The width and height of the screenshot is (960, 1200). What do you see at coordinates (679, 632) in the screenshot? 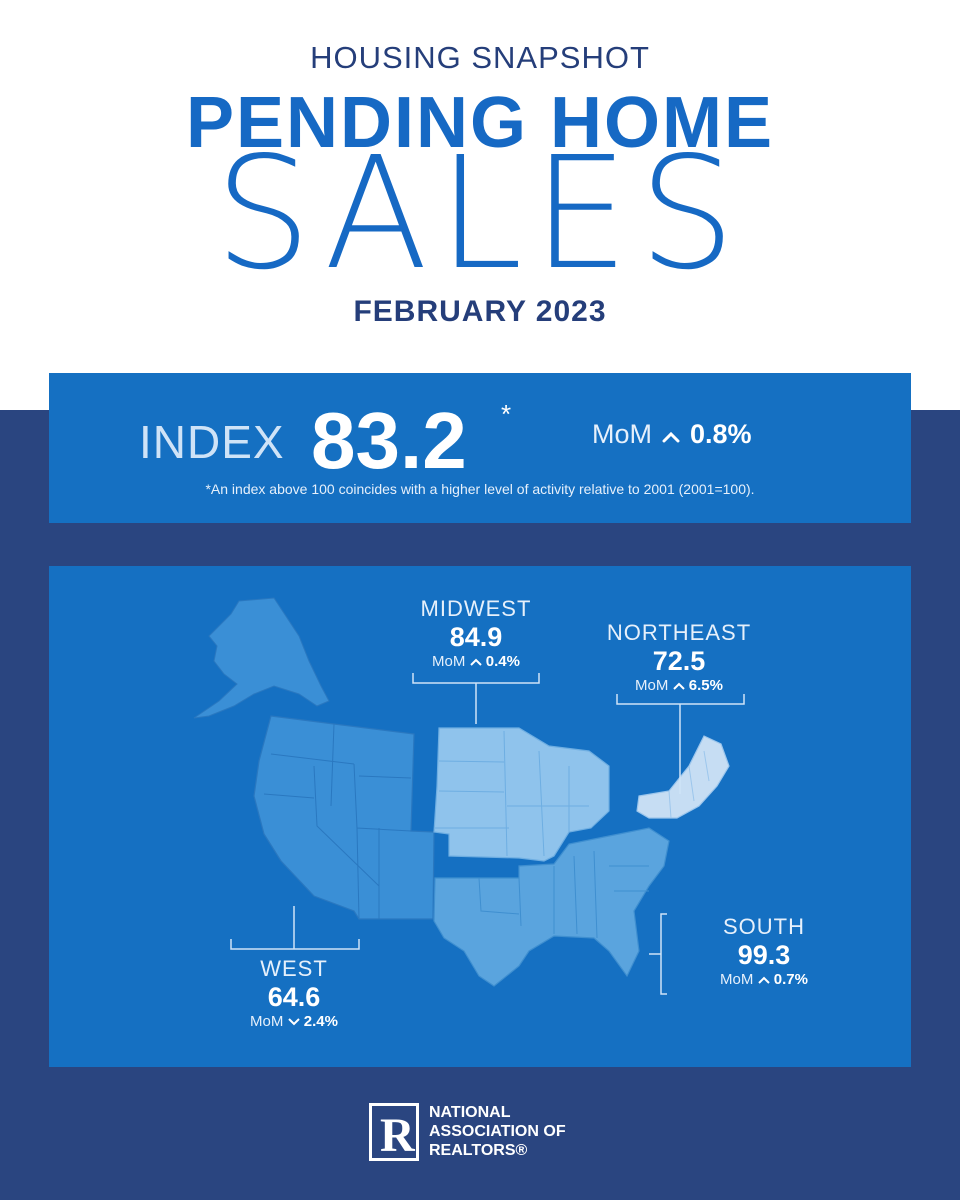
I see `region-name: NORTHEAST` at bounding box center [679, 632].